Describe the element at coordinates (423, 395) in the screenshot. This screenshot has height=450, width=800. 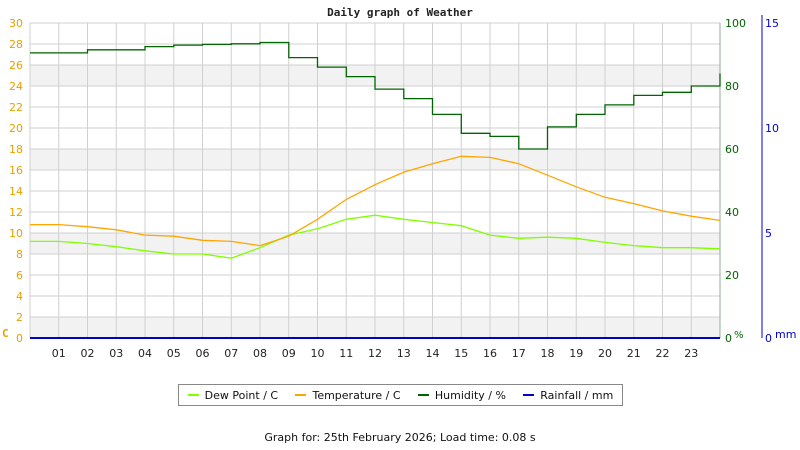
I see `humidity-swatch-icon` at that location.